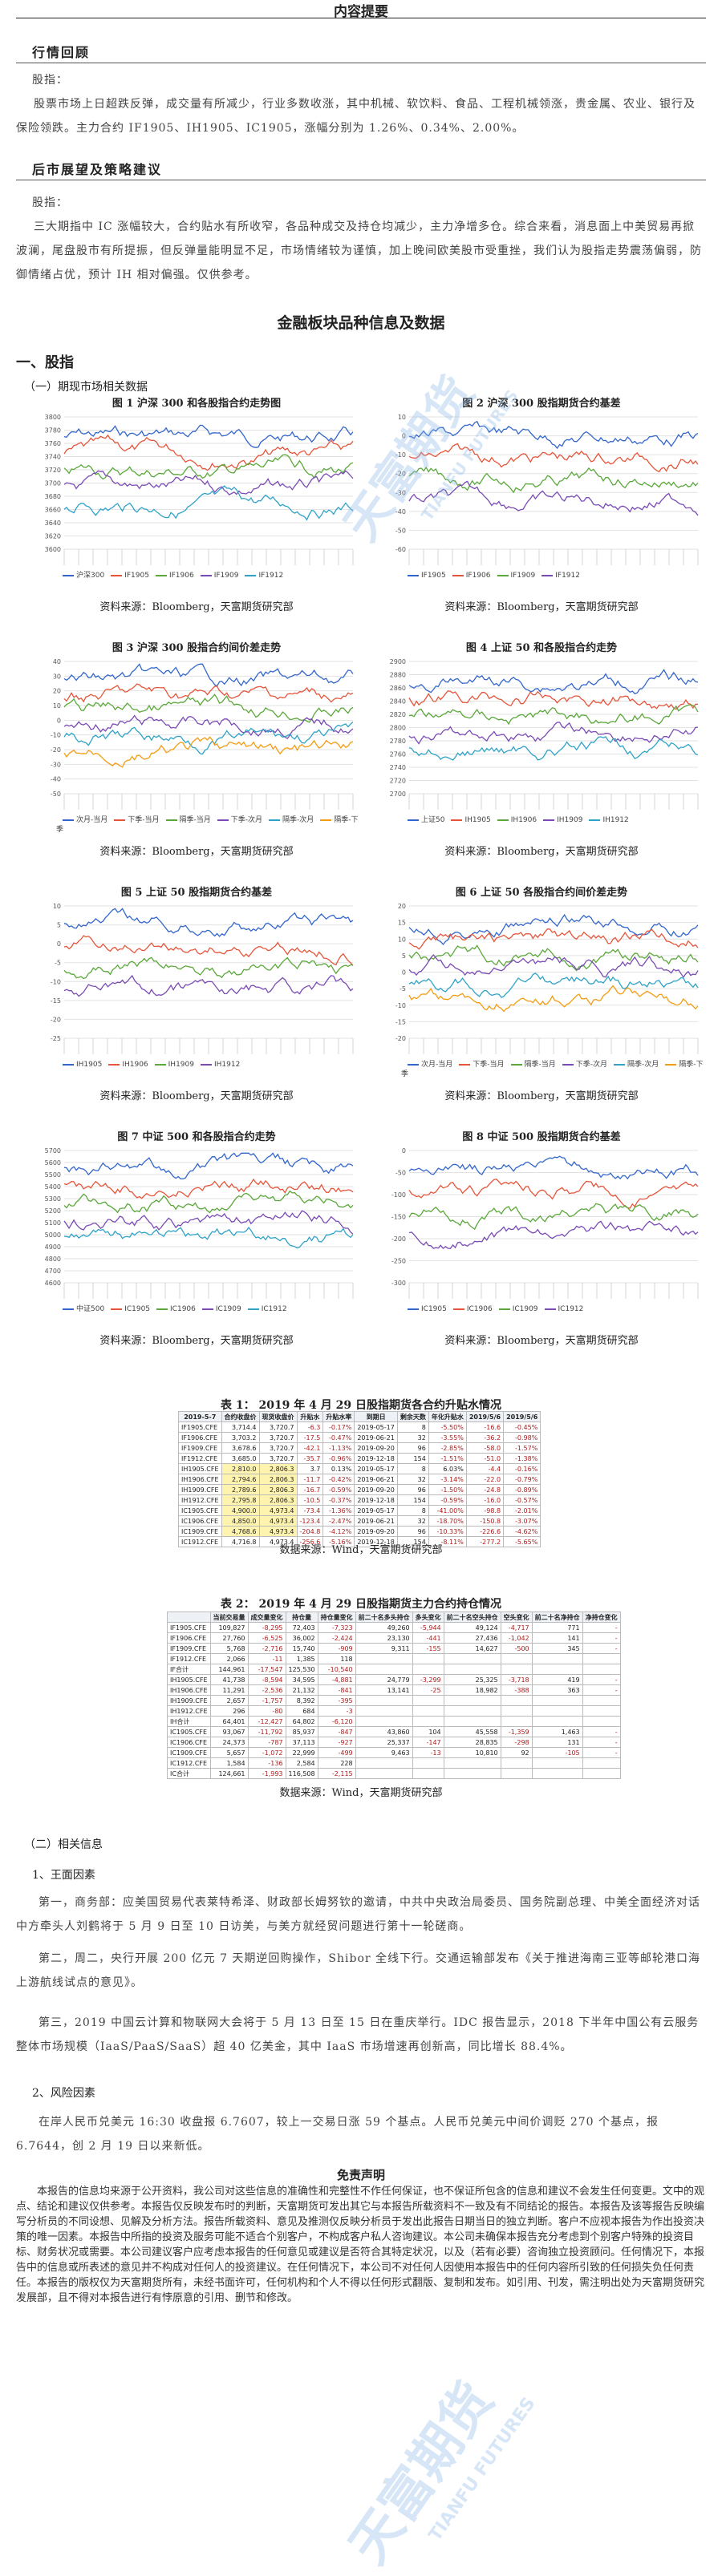  Describe the element at coordinates (552, 1069) in the screenshot. I see `legend-label: 隔季-下季` at that location.